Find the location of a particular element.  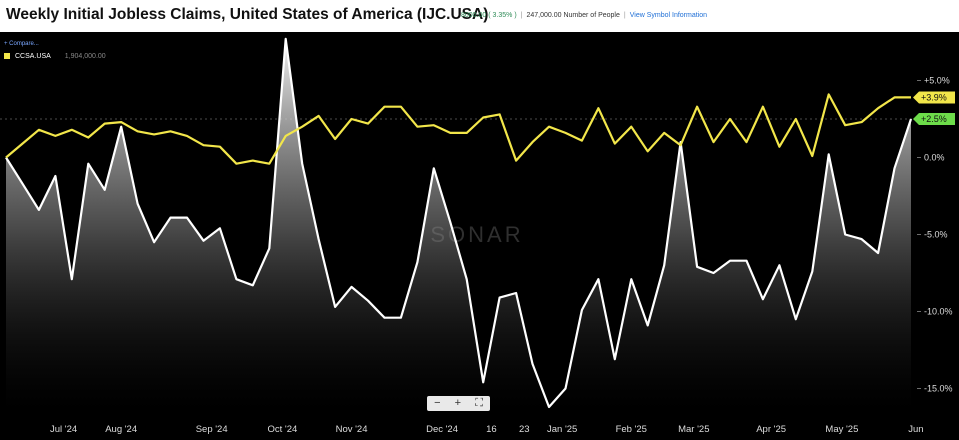

last-value-tag-ijc-usa: +2.5% is located at coordinates (934, 119).